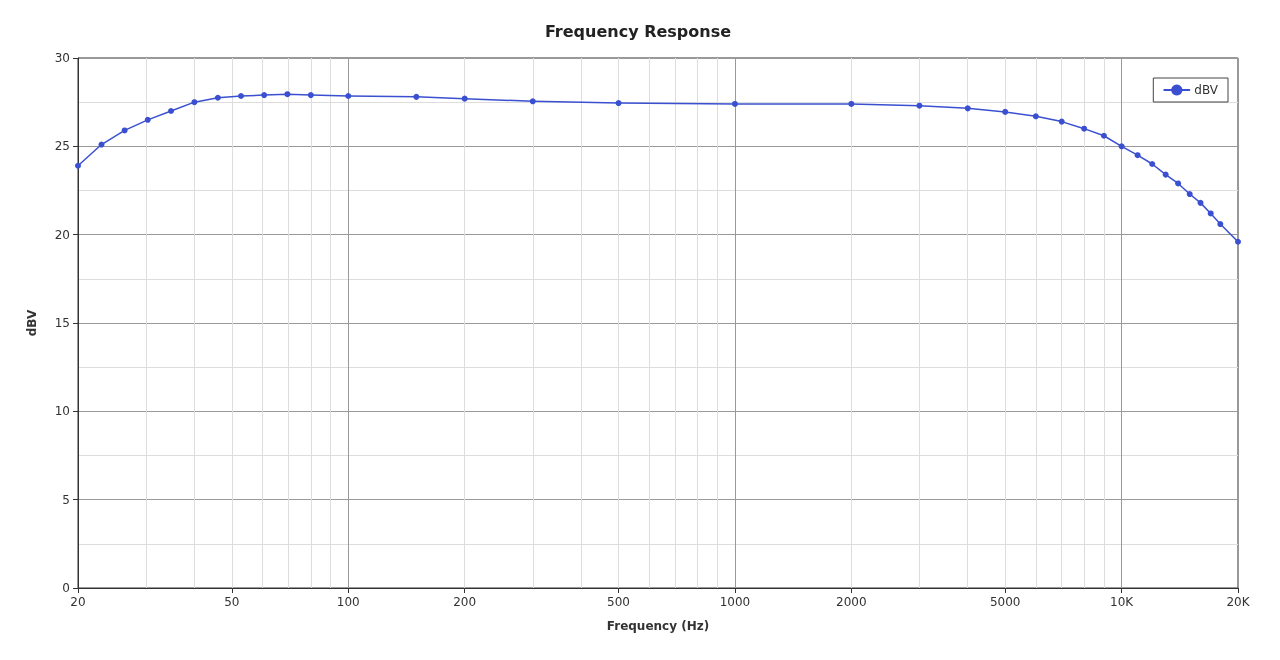 This screenshot has width=1280, height=660. What do you see at coordinates (1005, 602) in the screenshot?
I see `x-tick-label: 5000` at bounding box center [1005, 602].